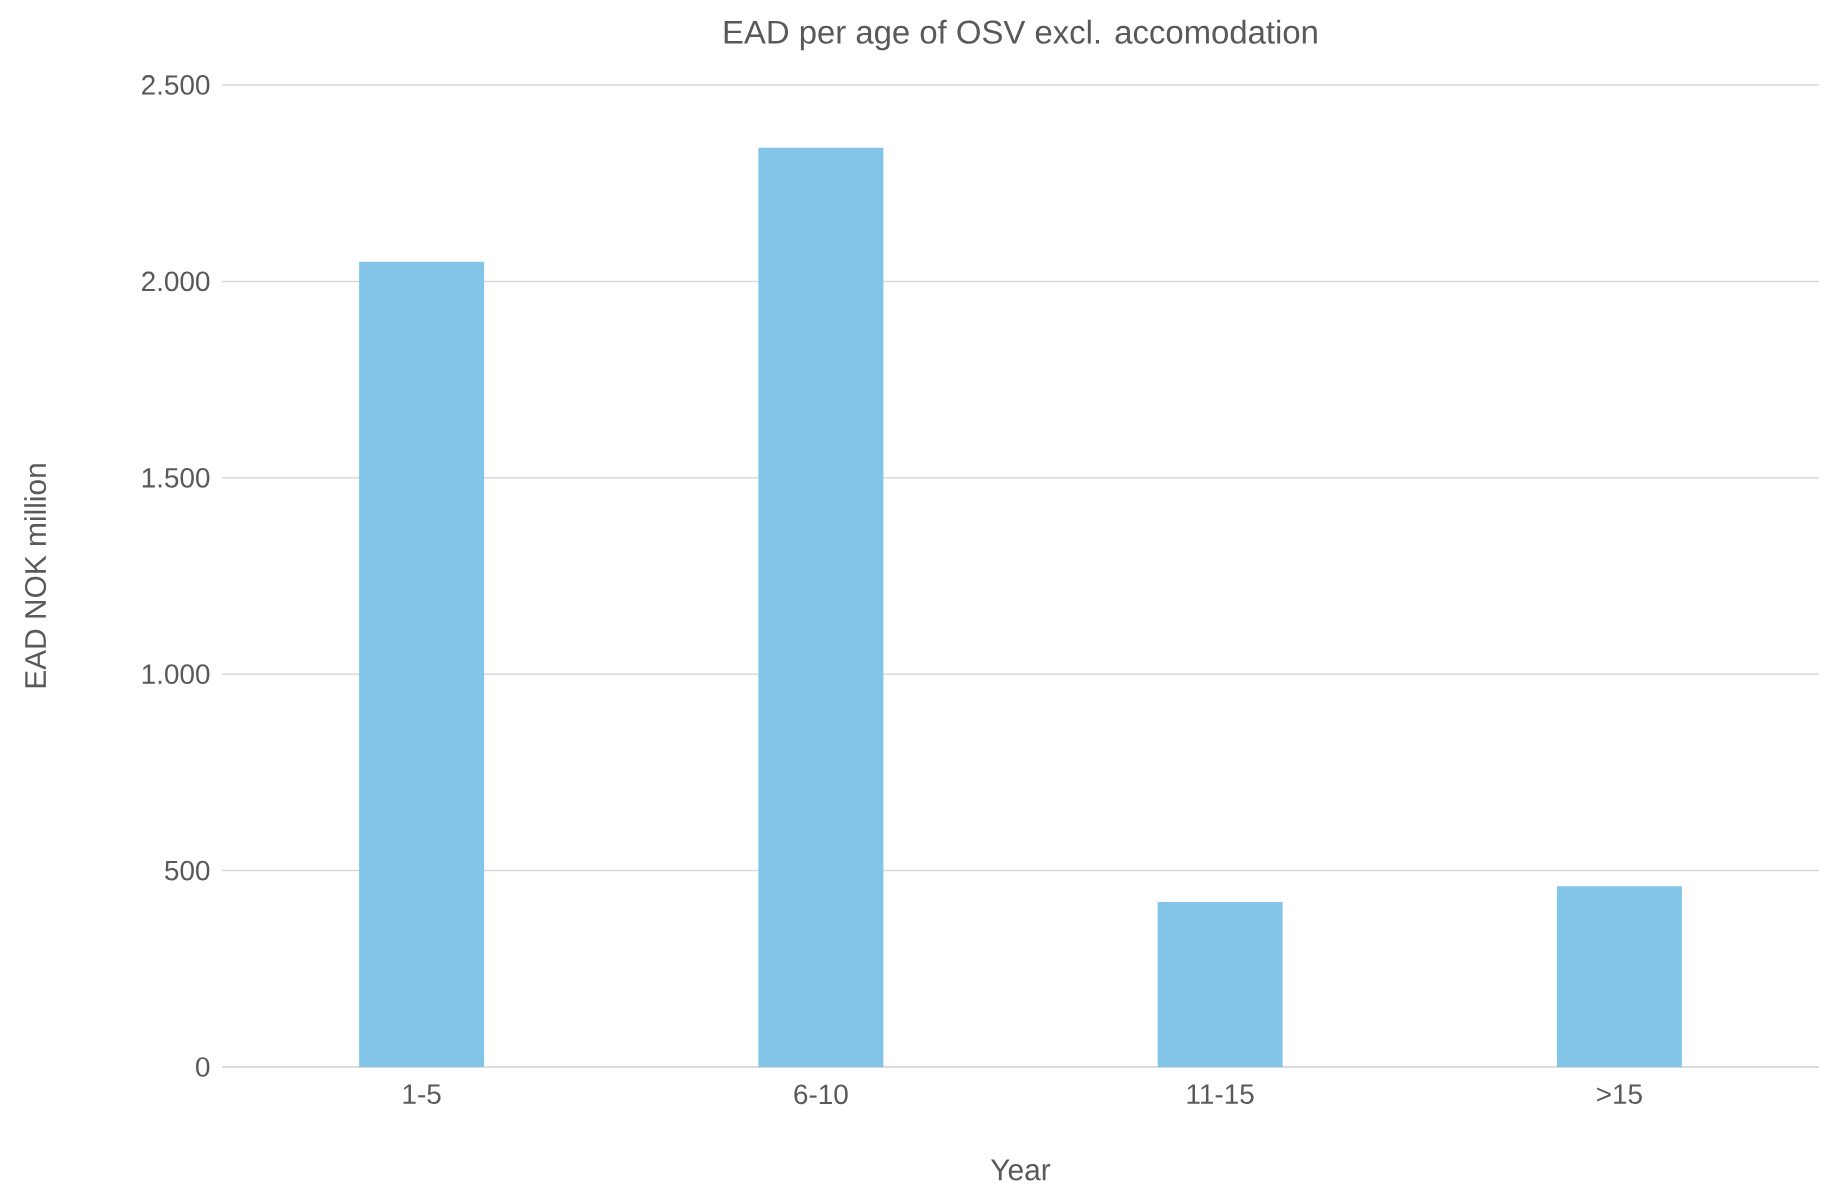 This screenshot has width=1831, height=1188. Describe the element at coordinates (1020, 35) in the screenshot. I see `chart-title: EAD per age of OSV excl. accomodation` at that location.